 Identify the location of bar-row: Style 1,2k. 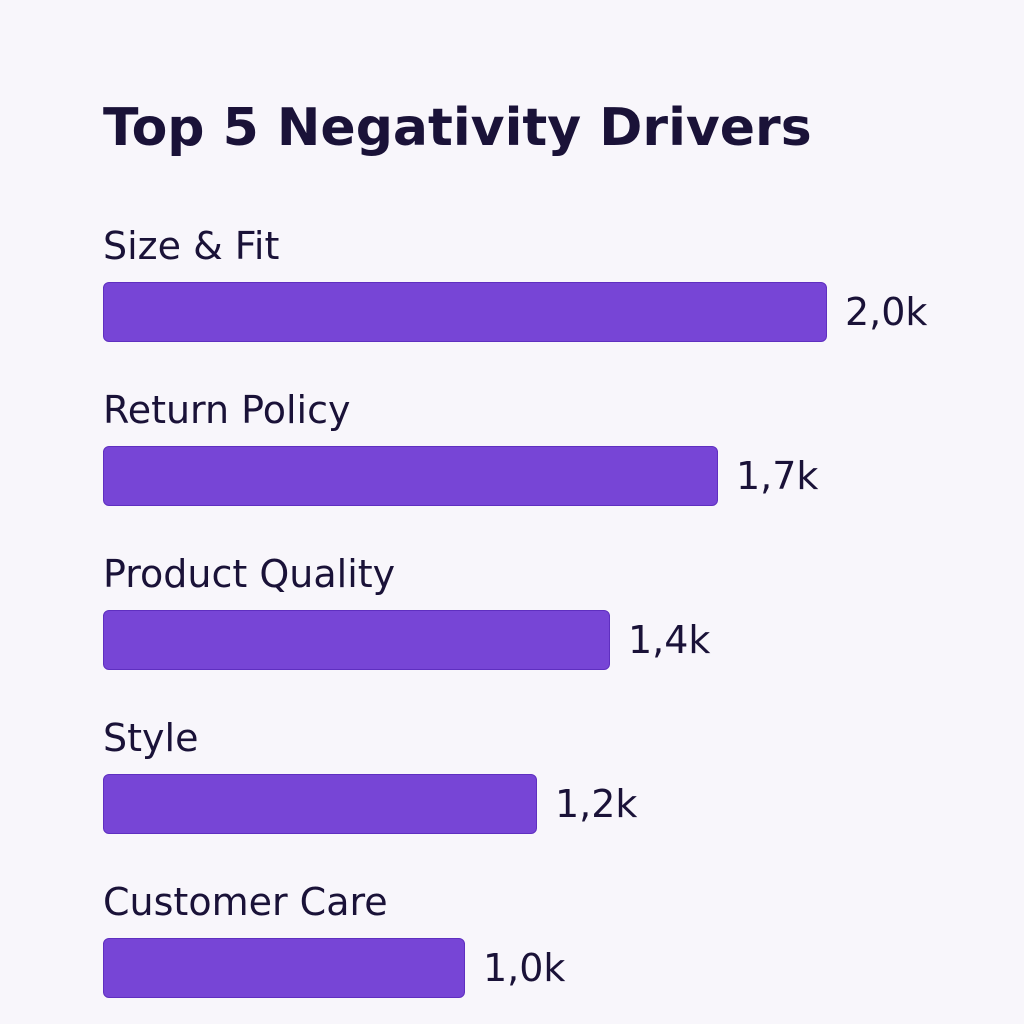
(543, 779).